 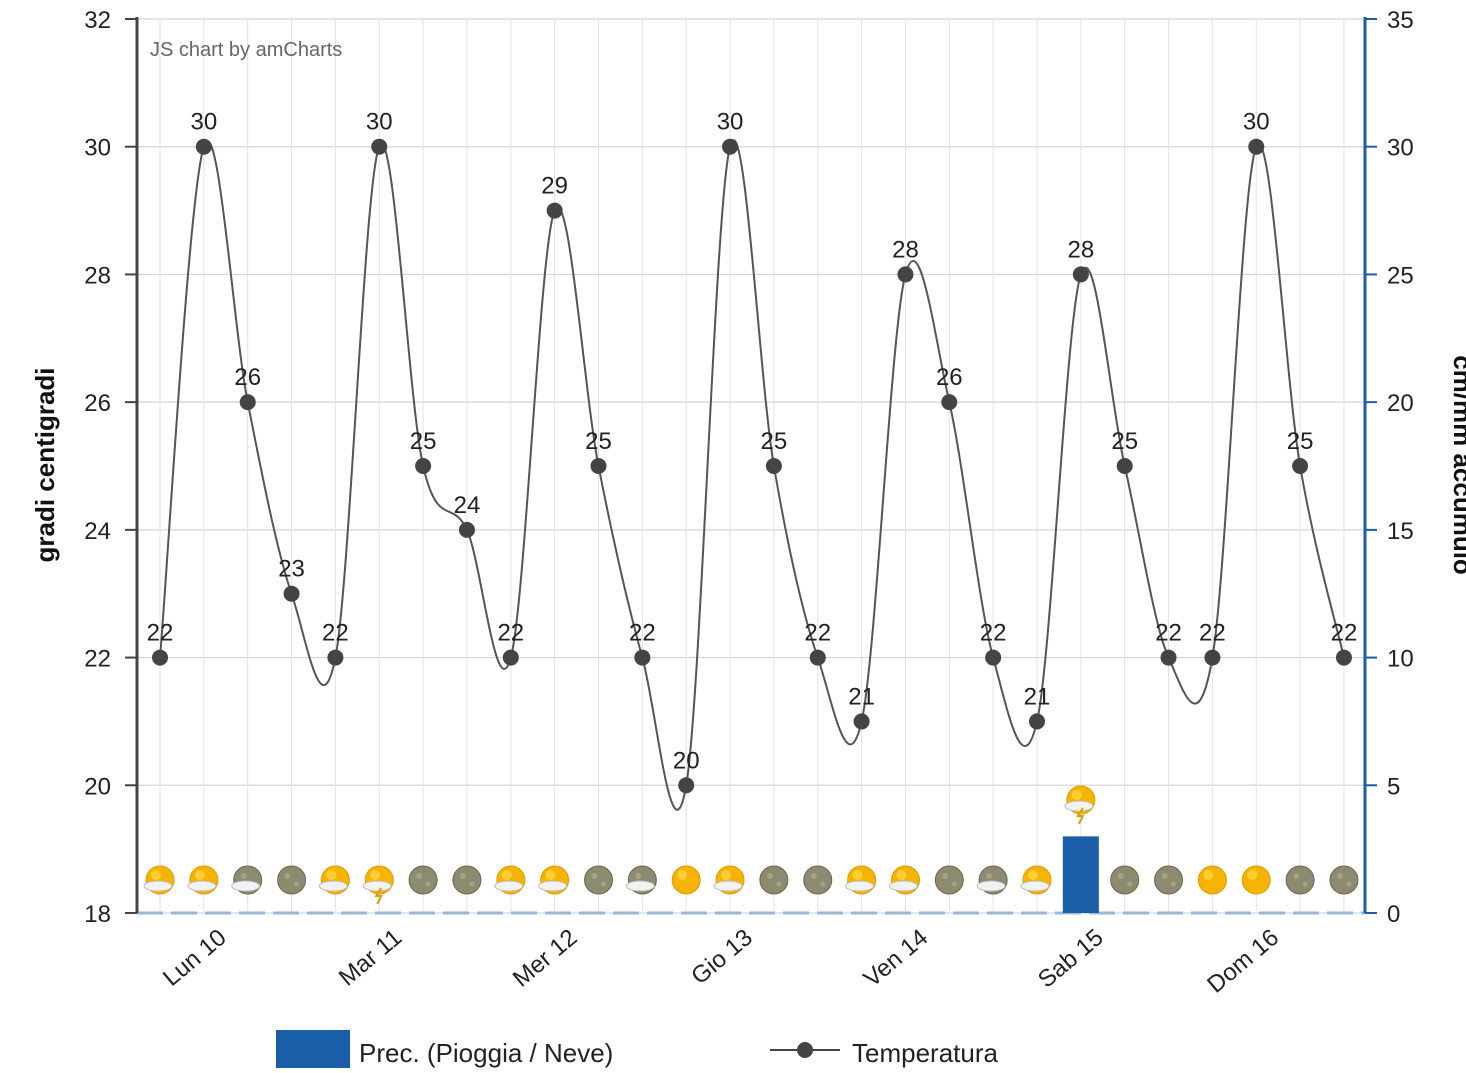 What do you see at coordinates (246, 50) in the screenshot?
I see `chart-credit: JS chart by amCharts` at bounding box center [246, 50].